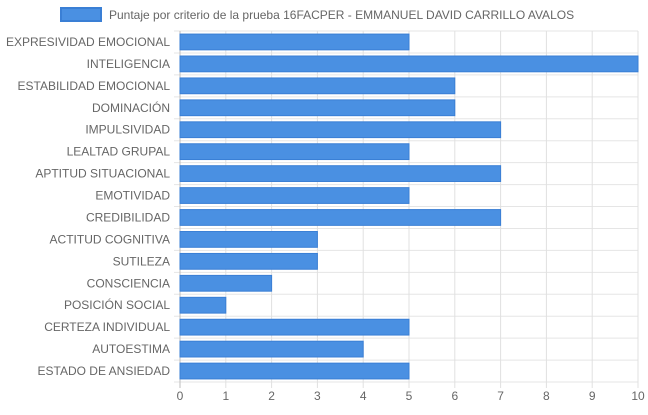 This screenshot has height=415, width=648. What do you see at coordinates (107, 327) in the screenshot?
I see `category-label: CERTEZA INDIVIDUAL` at bounding box center [107, 327].